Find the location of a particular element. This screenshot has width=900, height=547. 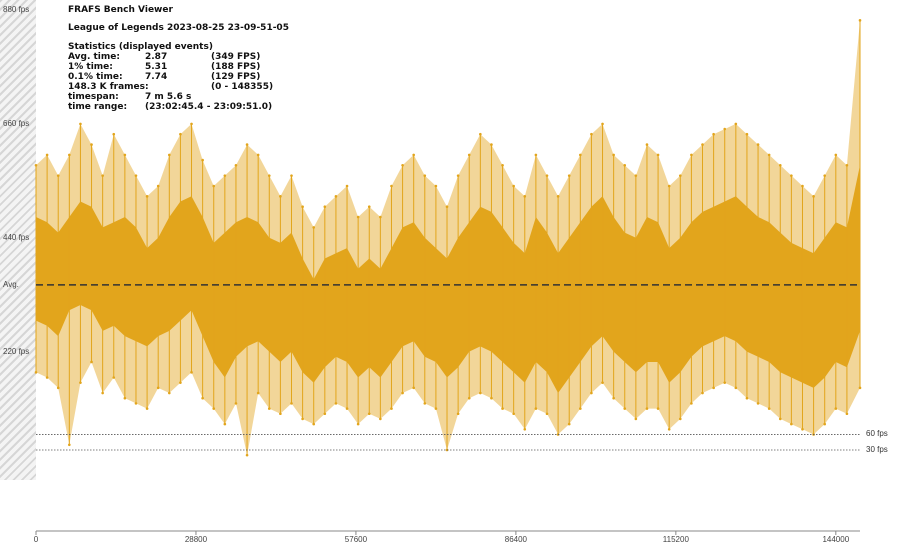

stat-value: 7.74 is located at coordinates (156, 77).